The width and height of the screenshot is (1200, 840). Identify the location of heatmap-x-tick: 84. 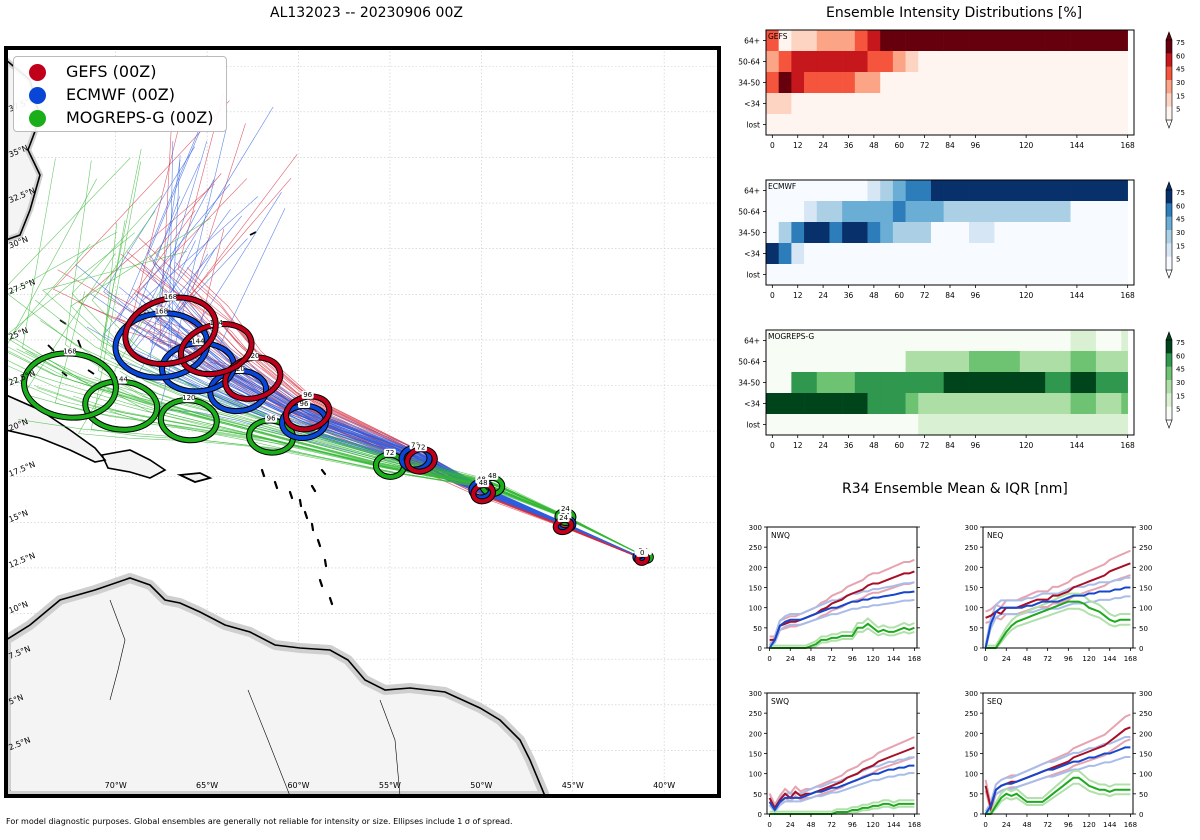
(950, 445).